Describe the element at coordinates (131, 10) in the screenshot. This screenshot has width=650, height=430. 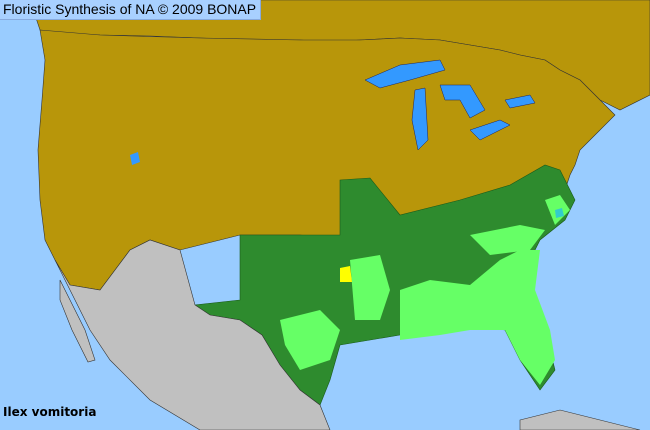
I see `map-title: Floristic Synthesis of NA © 2009 BONAP` at that location.